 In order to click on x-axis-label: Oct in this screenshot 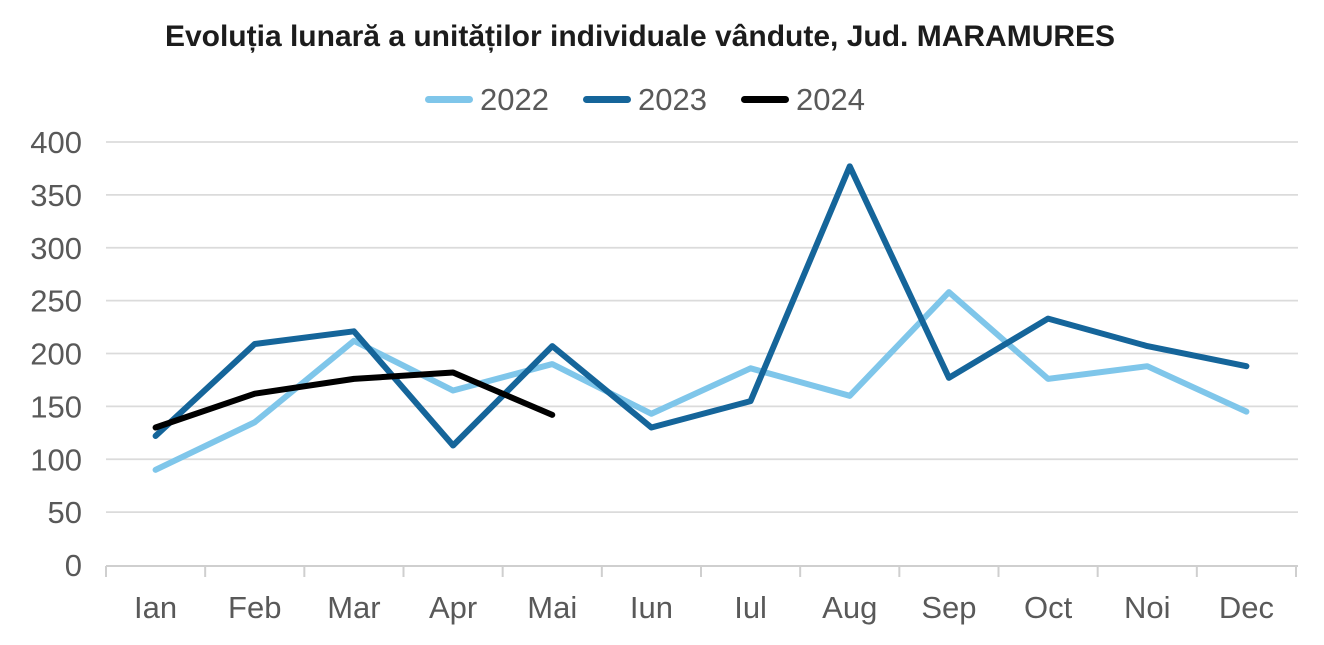, I will do `click(1048, 607)`.